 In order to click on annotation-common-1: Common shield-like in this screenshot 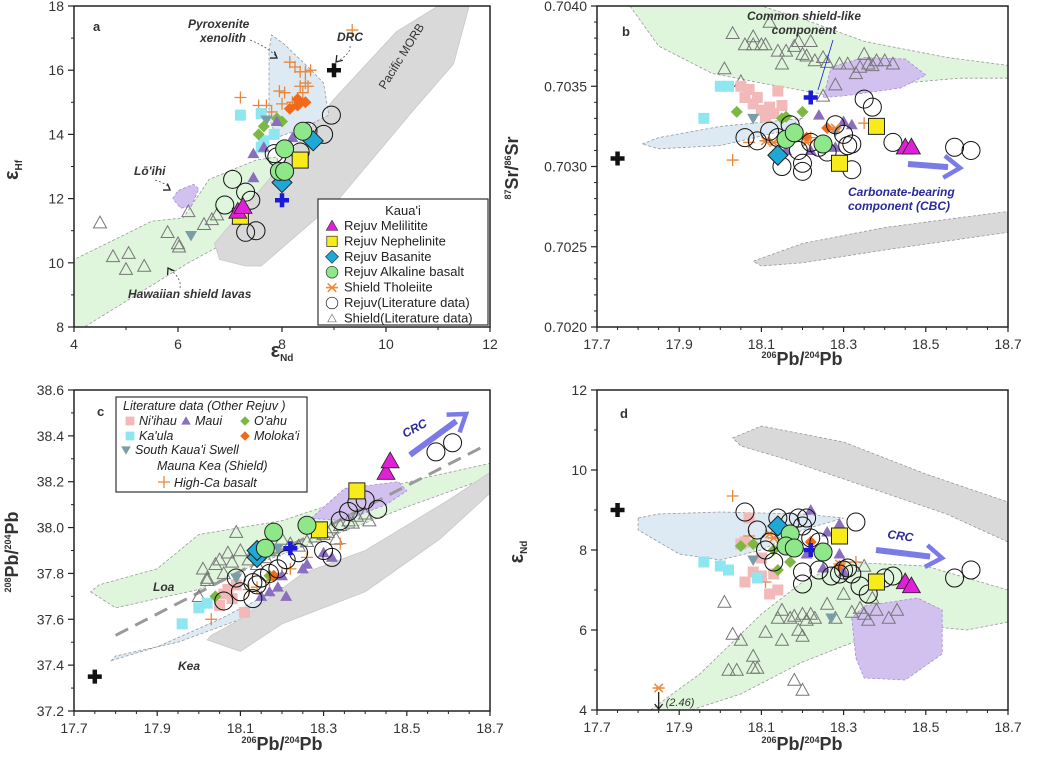, I will do `click(804, 16)`.